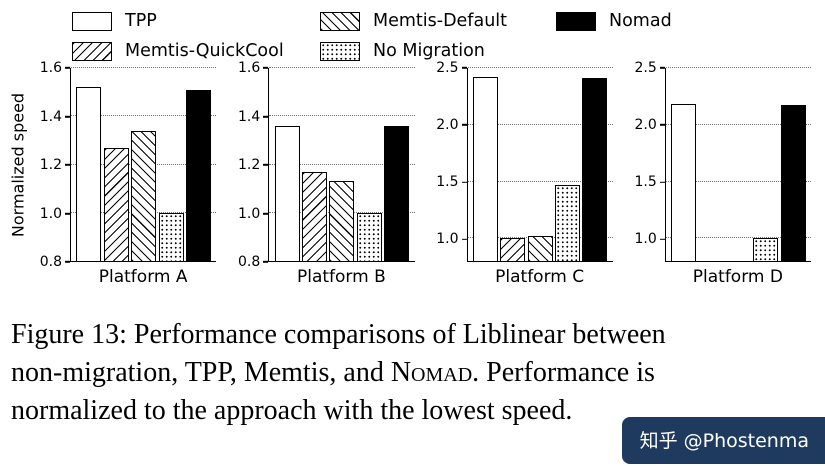 The width and height of the screenshot is (825, 466). I want to click on chart-panel-platform-b: 0.8 1.0 1.2 1.4 1.6 Platform B, so click(327, 174).